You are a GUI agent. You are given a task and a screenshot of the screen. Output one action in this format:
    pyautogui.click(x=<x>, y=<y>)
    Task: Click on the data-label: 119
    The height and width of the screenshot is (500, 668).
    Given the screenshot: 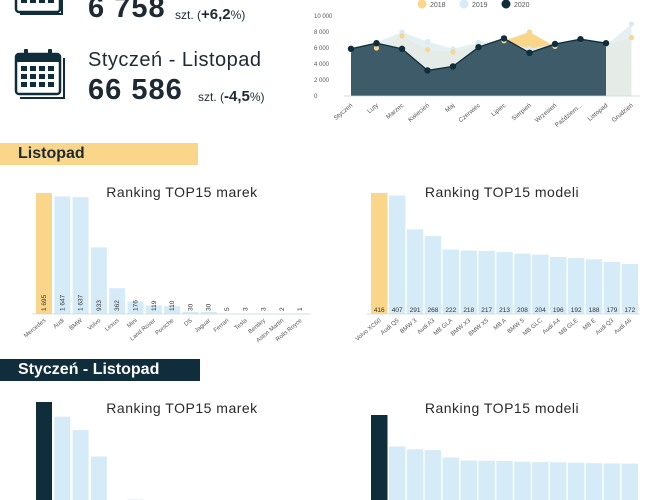 What is the action you would take?
    pyautogui.click(x=154, y=305)
    